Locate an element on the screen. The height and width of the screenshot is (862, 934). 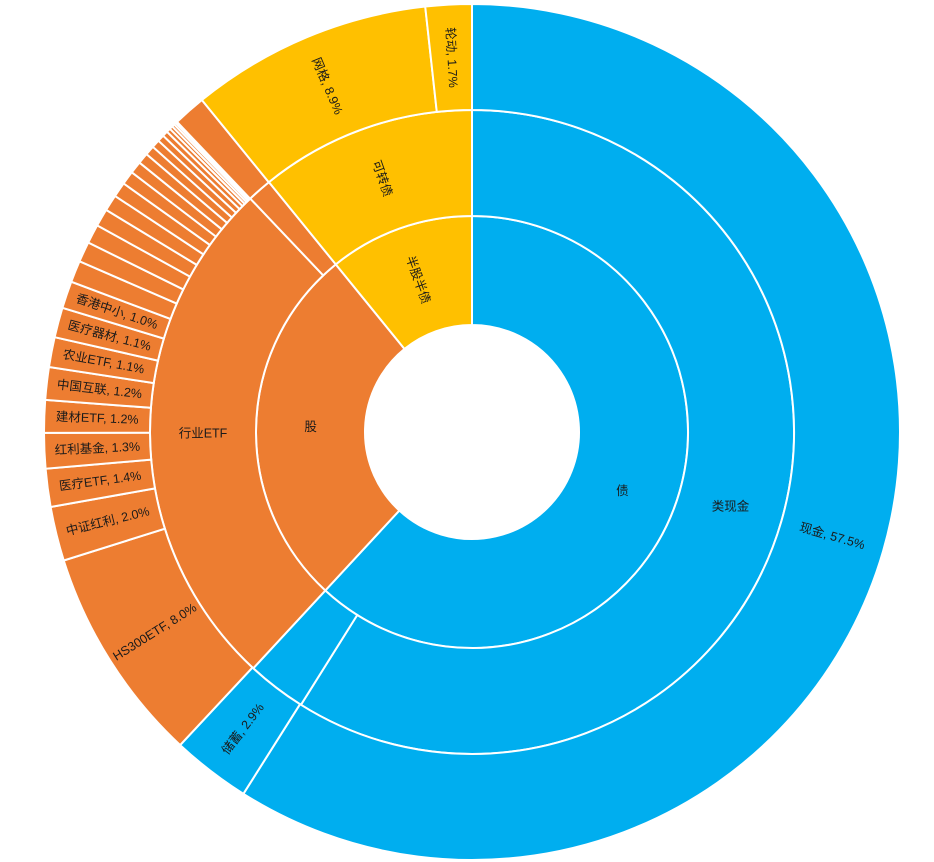
ring3-label-红利基金: 红利基金, 1.3% is located at coordinates (97, 448).